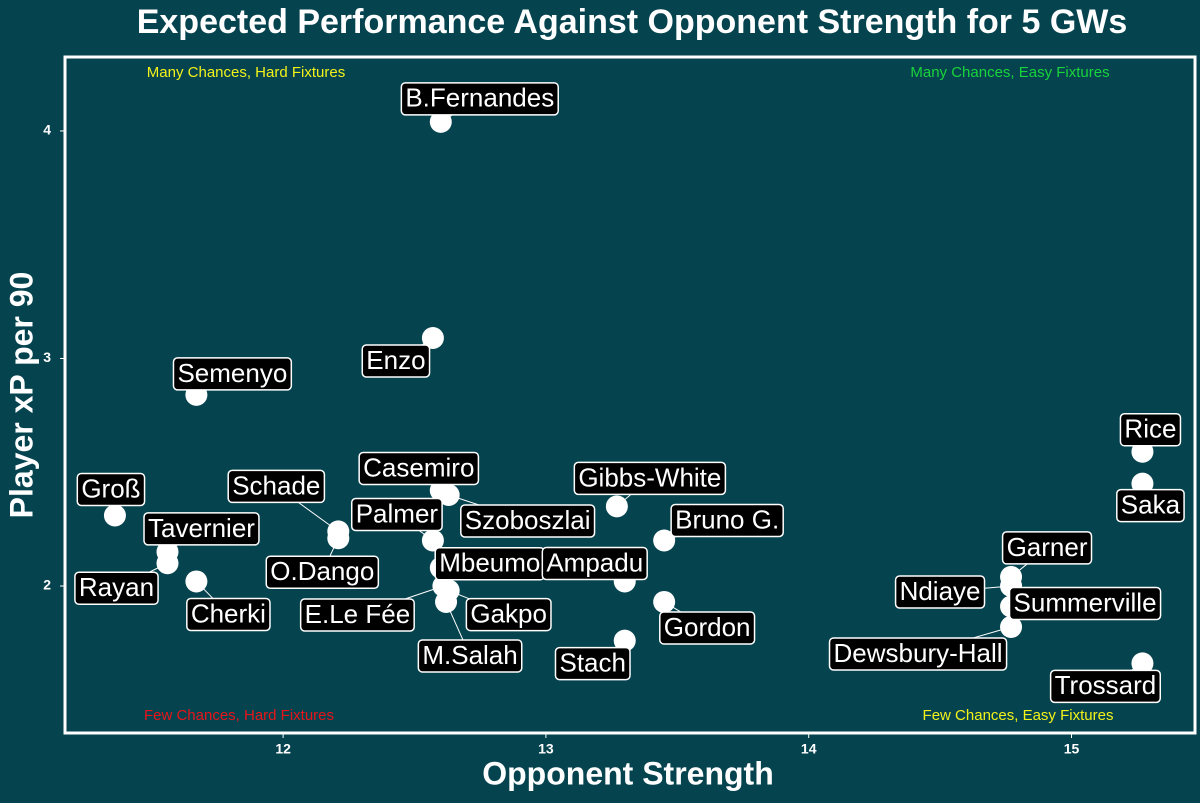 The width and height of the screenshot is (1200, 803). I want to click on point-label-group: B.Fernandes, so click(479, 99).